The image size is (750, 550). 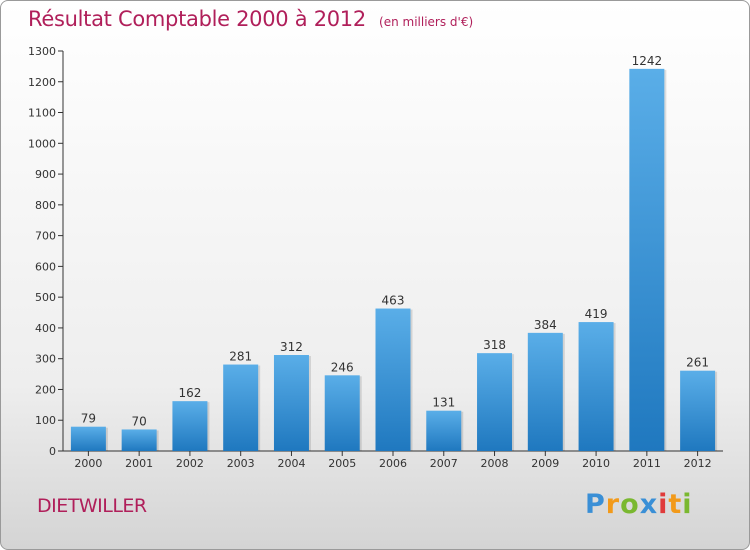 I want to click on x-tick-label: 2002, so click(x=190, y=463).